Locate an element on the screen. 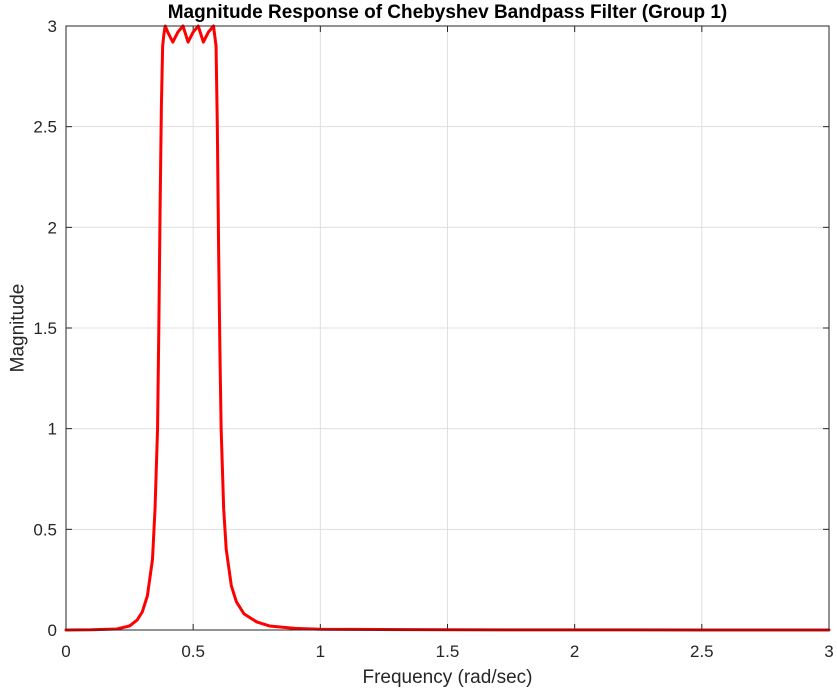 The image size is (837, 691). x-tick-label: 2.5 is located at coordinates (702, 651).